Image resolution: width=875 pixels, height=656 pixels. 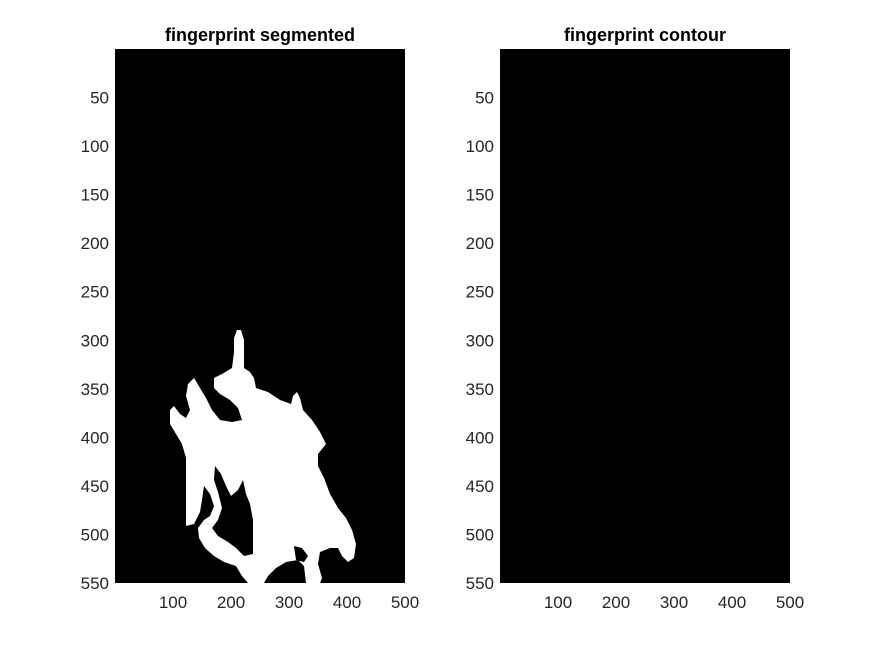 I want to click on panel-title-segmented: fingerprint segmented, so click(x=260, y=35).